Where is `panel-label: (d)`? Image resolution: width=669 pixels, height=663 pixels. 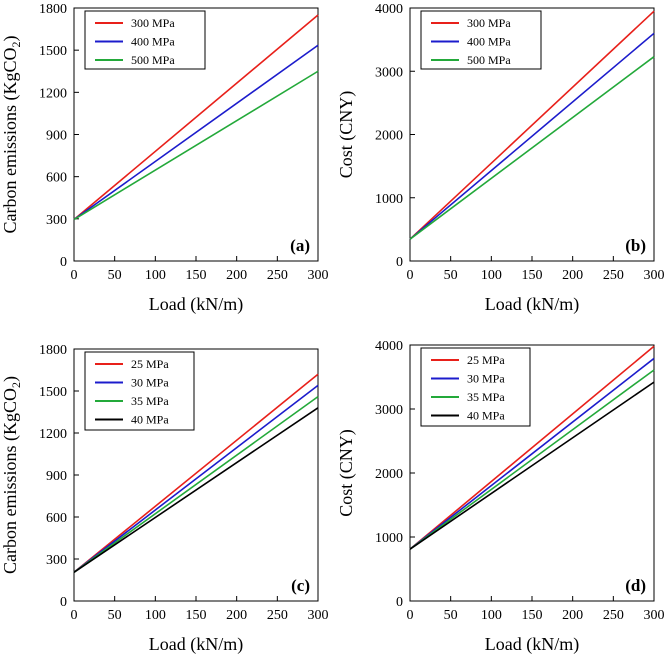 panel-label: (d) is located at coordinates (635, 585).